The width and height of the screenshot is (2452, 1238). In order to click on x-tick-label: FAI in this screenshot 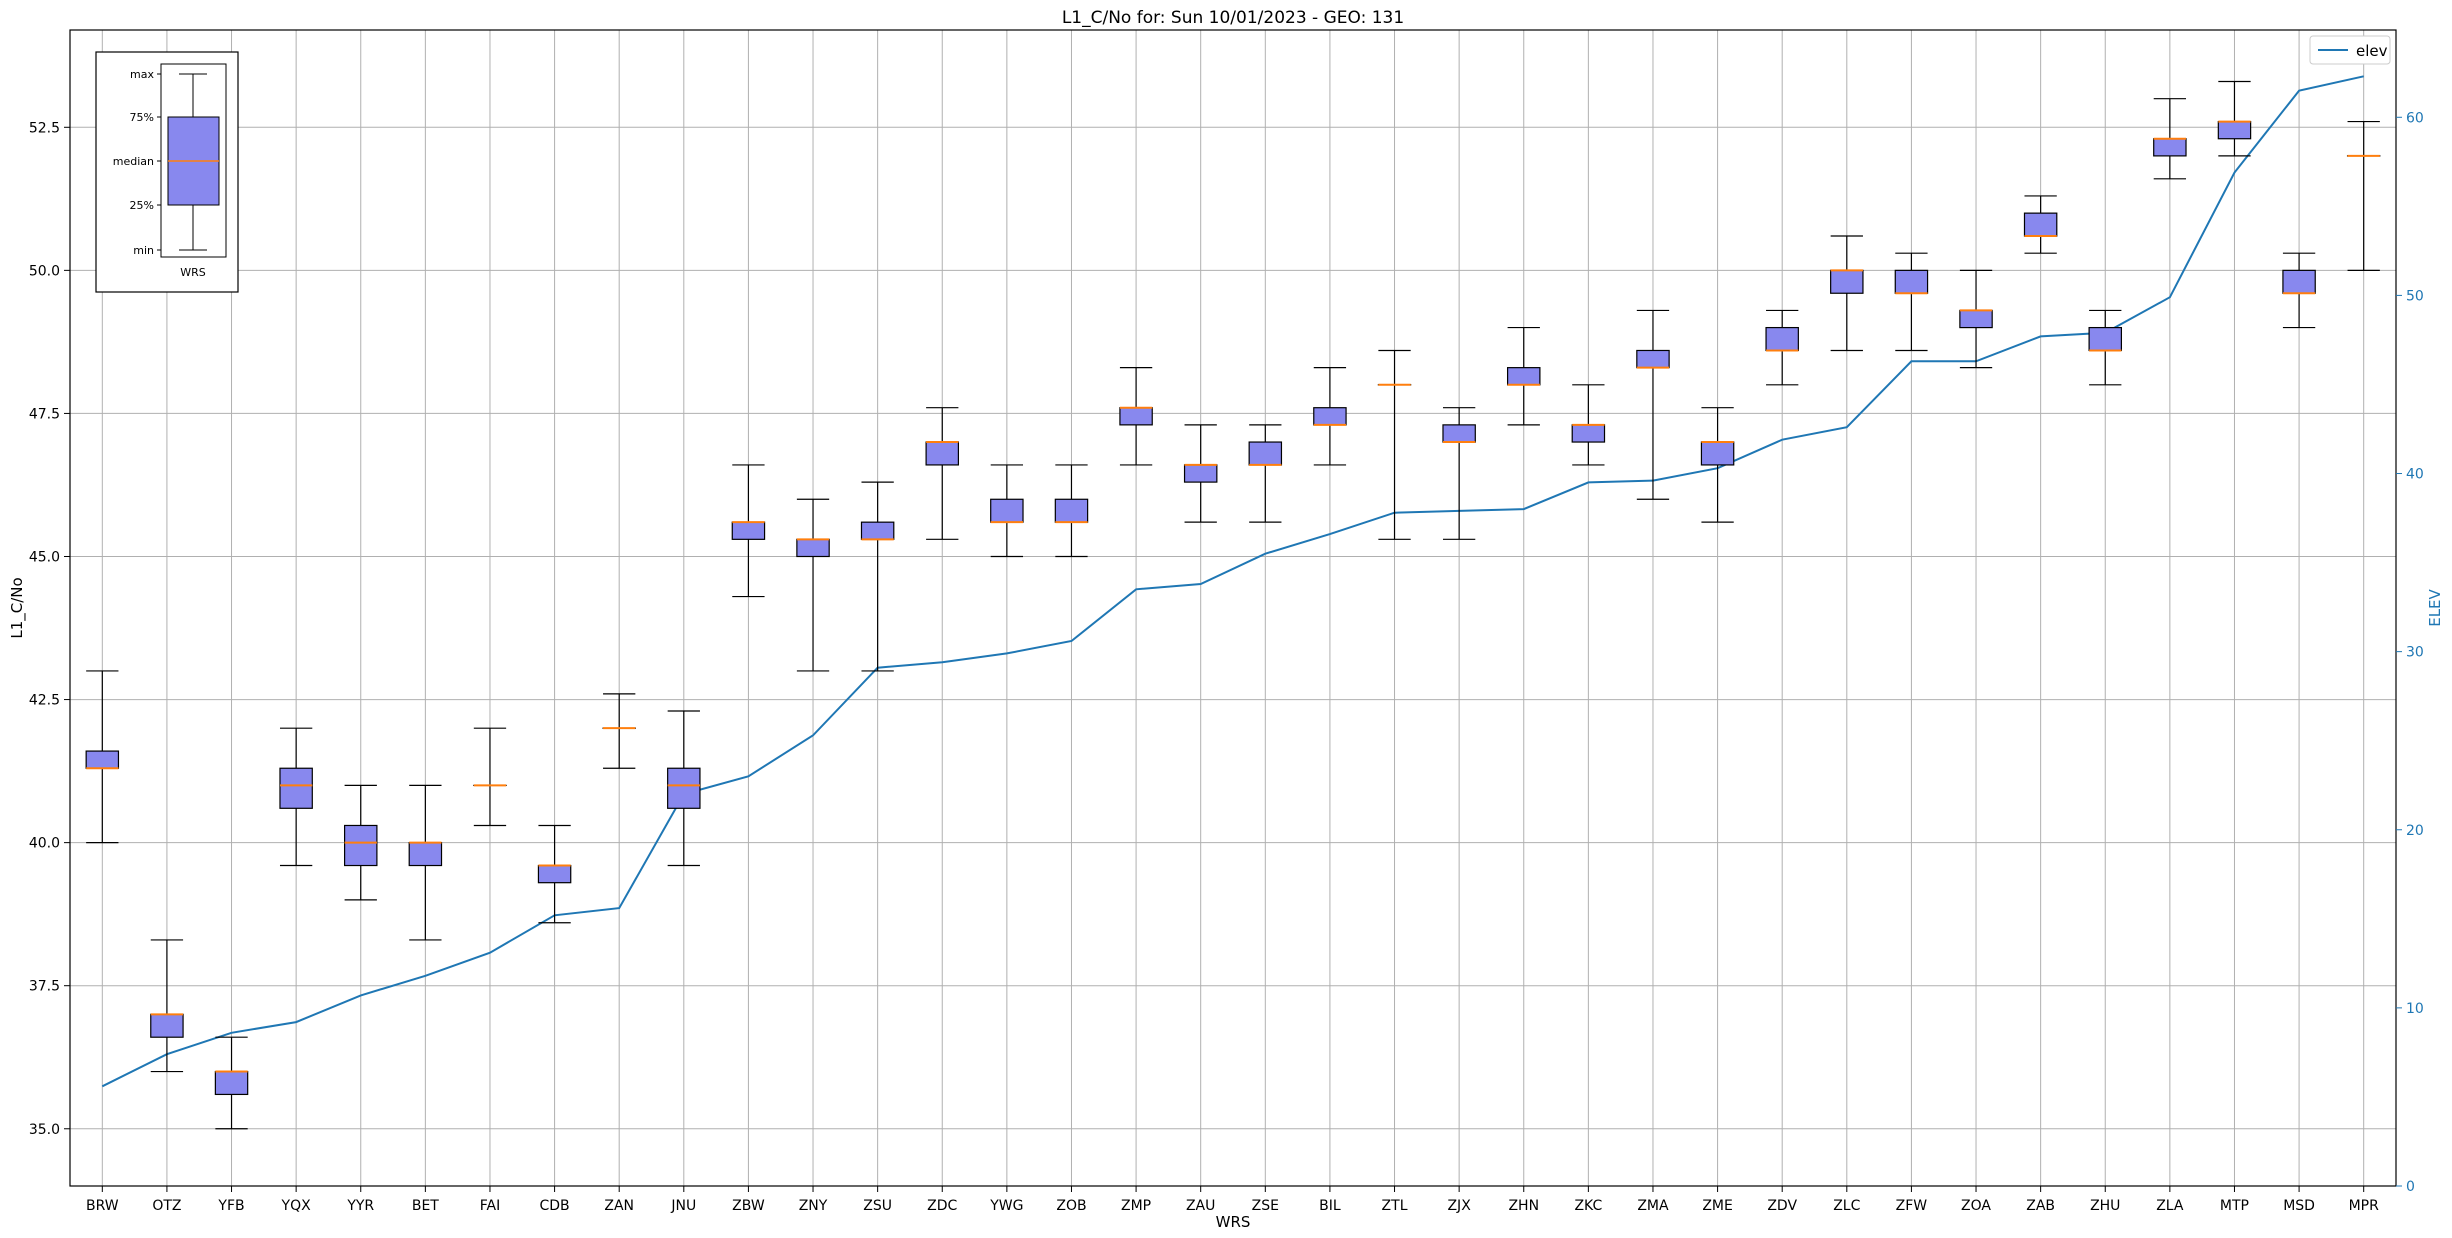, I will do `click(490, 1206)`.